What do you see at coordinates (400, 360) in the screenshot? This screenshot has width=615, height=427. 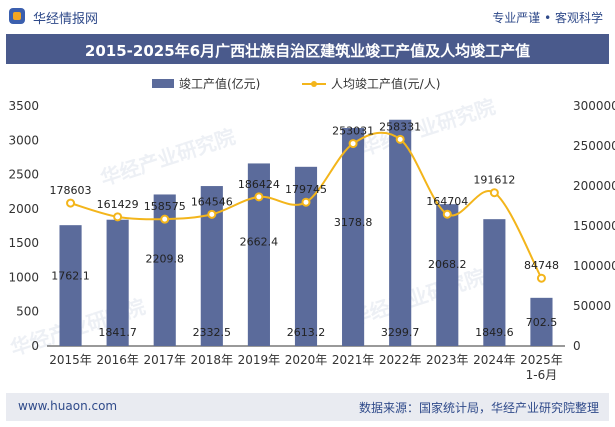 I see `x-tick-label-7: 2022年` at bounding box center [400, 360].